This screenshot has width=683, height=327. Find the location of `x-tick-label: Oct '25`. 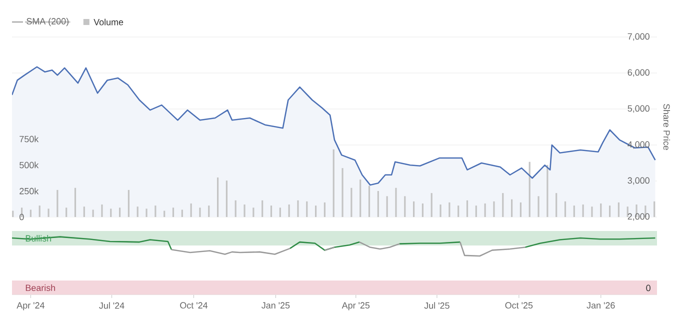

x-tick-label: Oct '25 is located at coordinates (519, 305).